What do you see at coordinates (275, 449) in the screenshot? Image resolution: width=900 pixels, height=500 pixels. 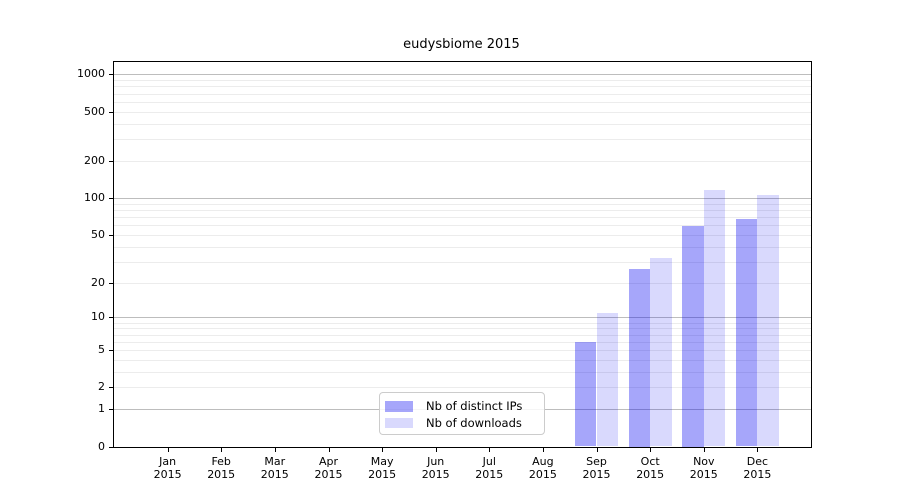 I see `x-tick-mark-mar` at bounding box center [275, 449].